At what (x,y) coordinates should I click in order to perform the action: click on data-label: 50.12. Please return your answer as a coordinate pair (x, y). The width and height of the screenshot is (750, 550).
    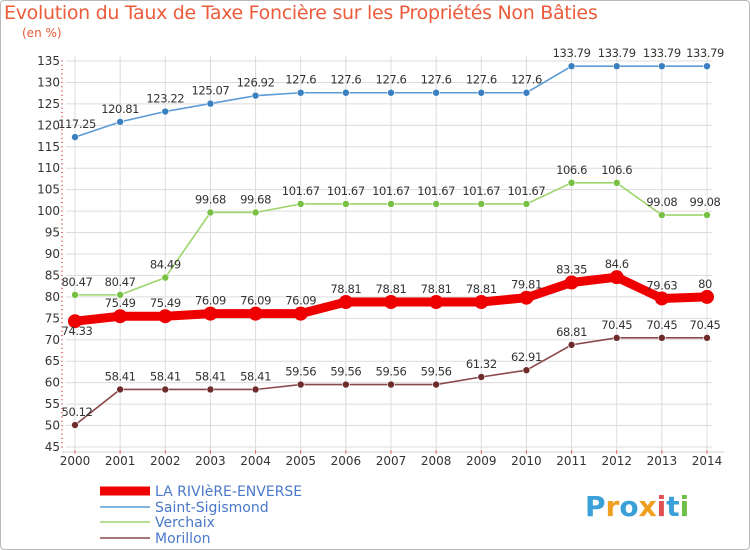
    Looking at the image, I should click on (77, 412).